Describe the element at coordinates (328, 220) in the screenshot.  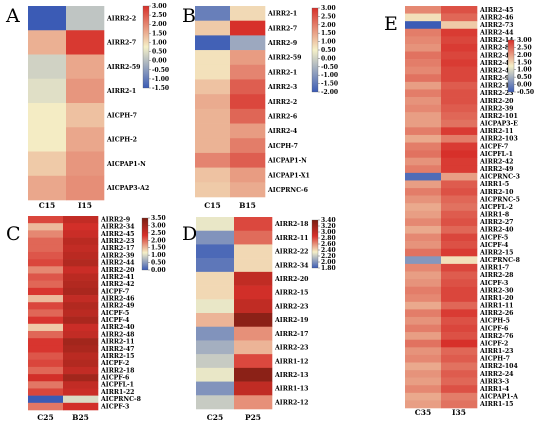
I see `colorbar-tick-label: 3.40` at that location.